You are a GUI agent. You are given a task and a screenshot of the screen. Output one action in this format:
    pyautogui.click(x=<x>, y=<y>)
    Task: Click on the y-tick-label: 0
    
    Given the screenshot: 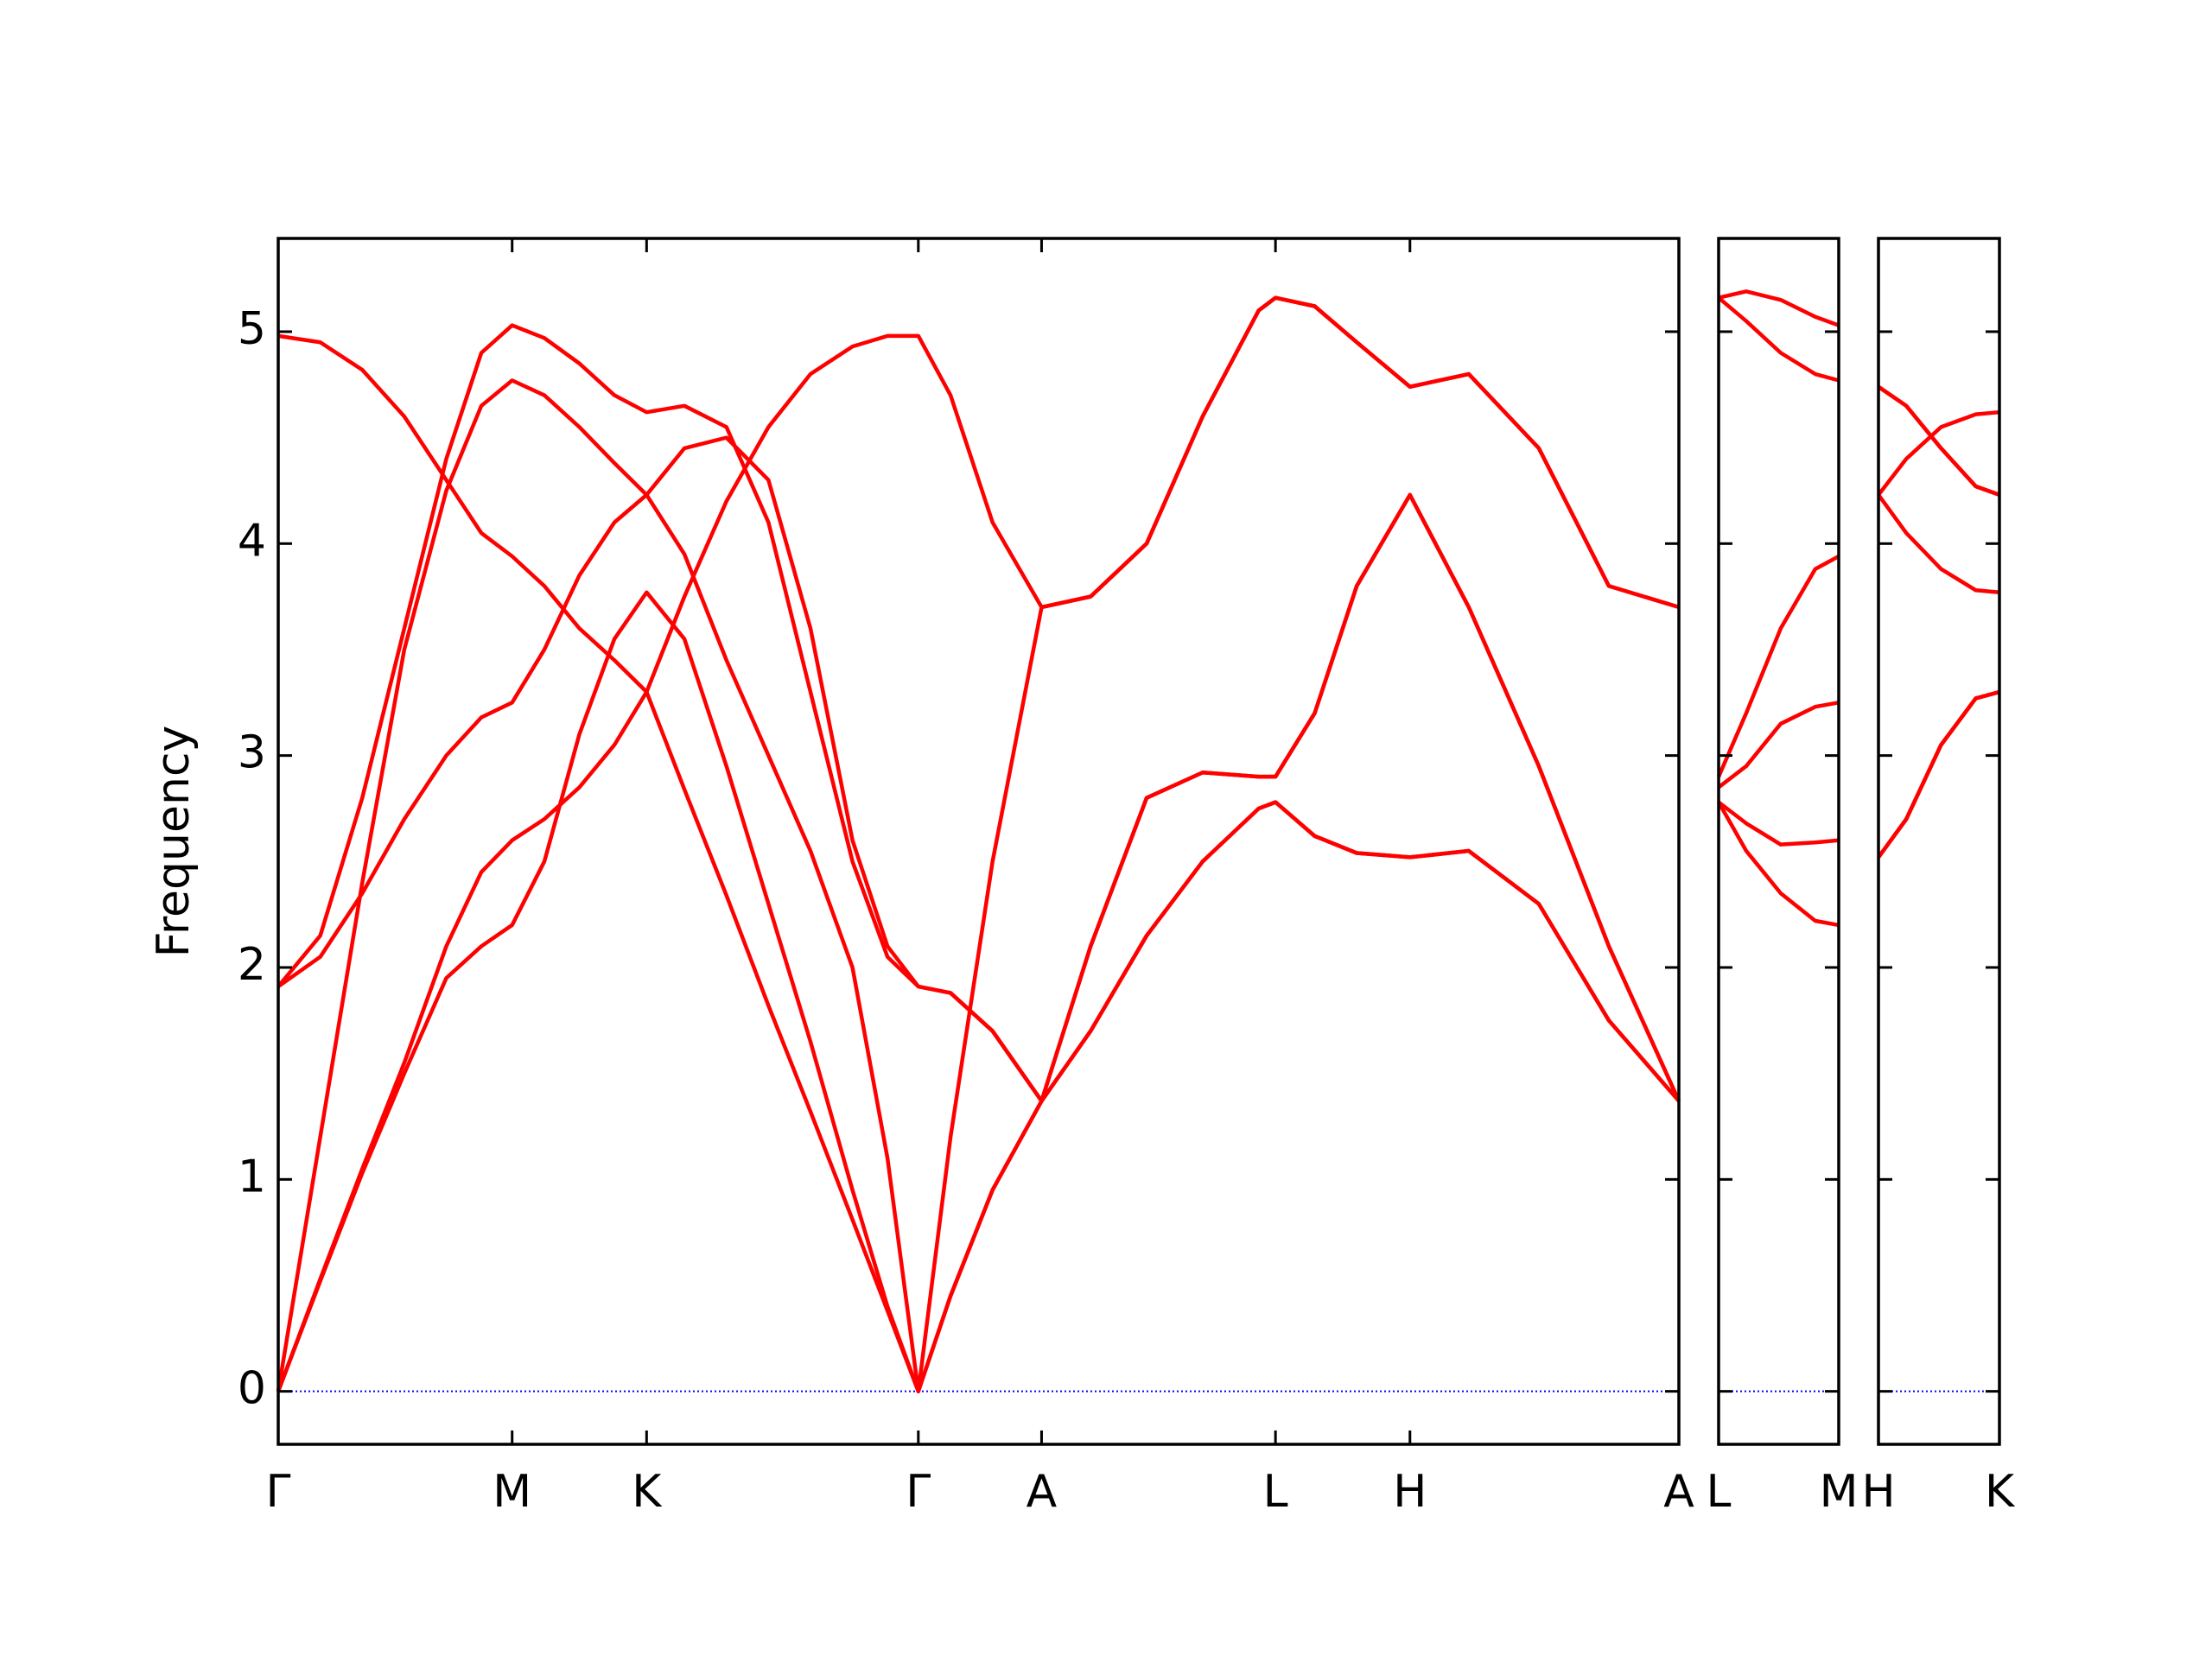 What is the action you would take?
    pyautogui.click(x=252, y=1389)
    